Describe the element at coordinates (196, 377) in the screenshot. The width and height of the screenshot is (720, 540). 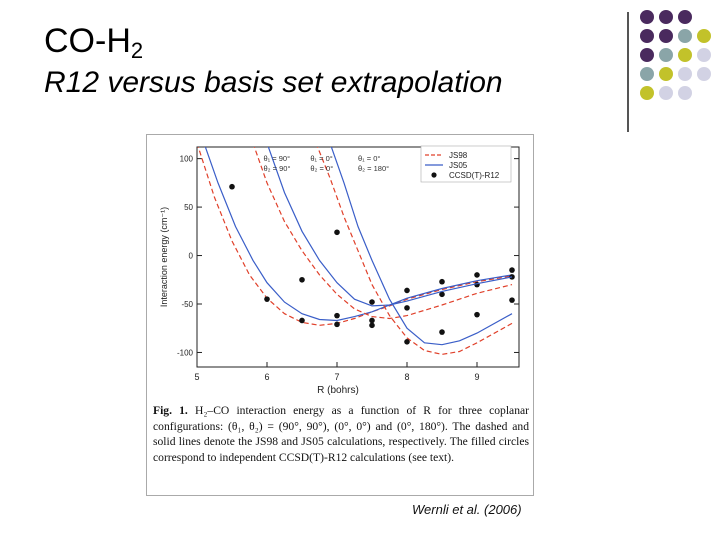
I see `x-tick-label: 5` at that location.